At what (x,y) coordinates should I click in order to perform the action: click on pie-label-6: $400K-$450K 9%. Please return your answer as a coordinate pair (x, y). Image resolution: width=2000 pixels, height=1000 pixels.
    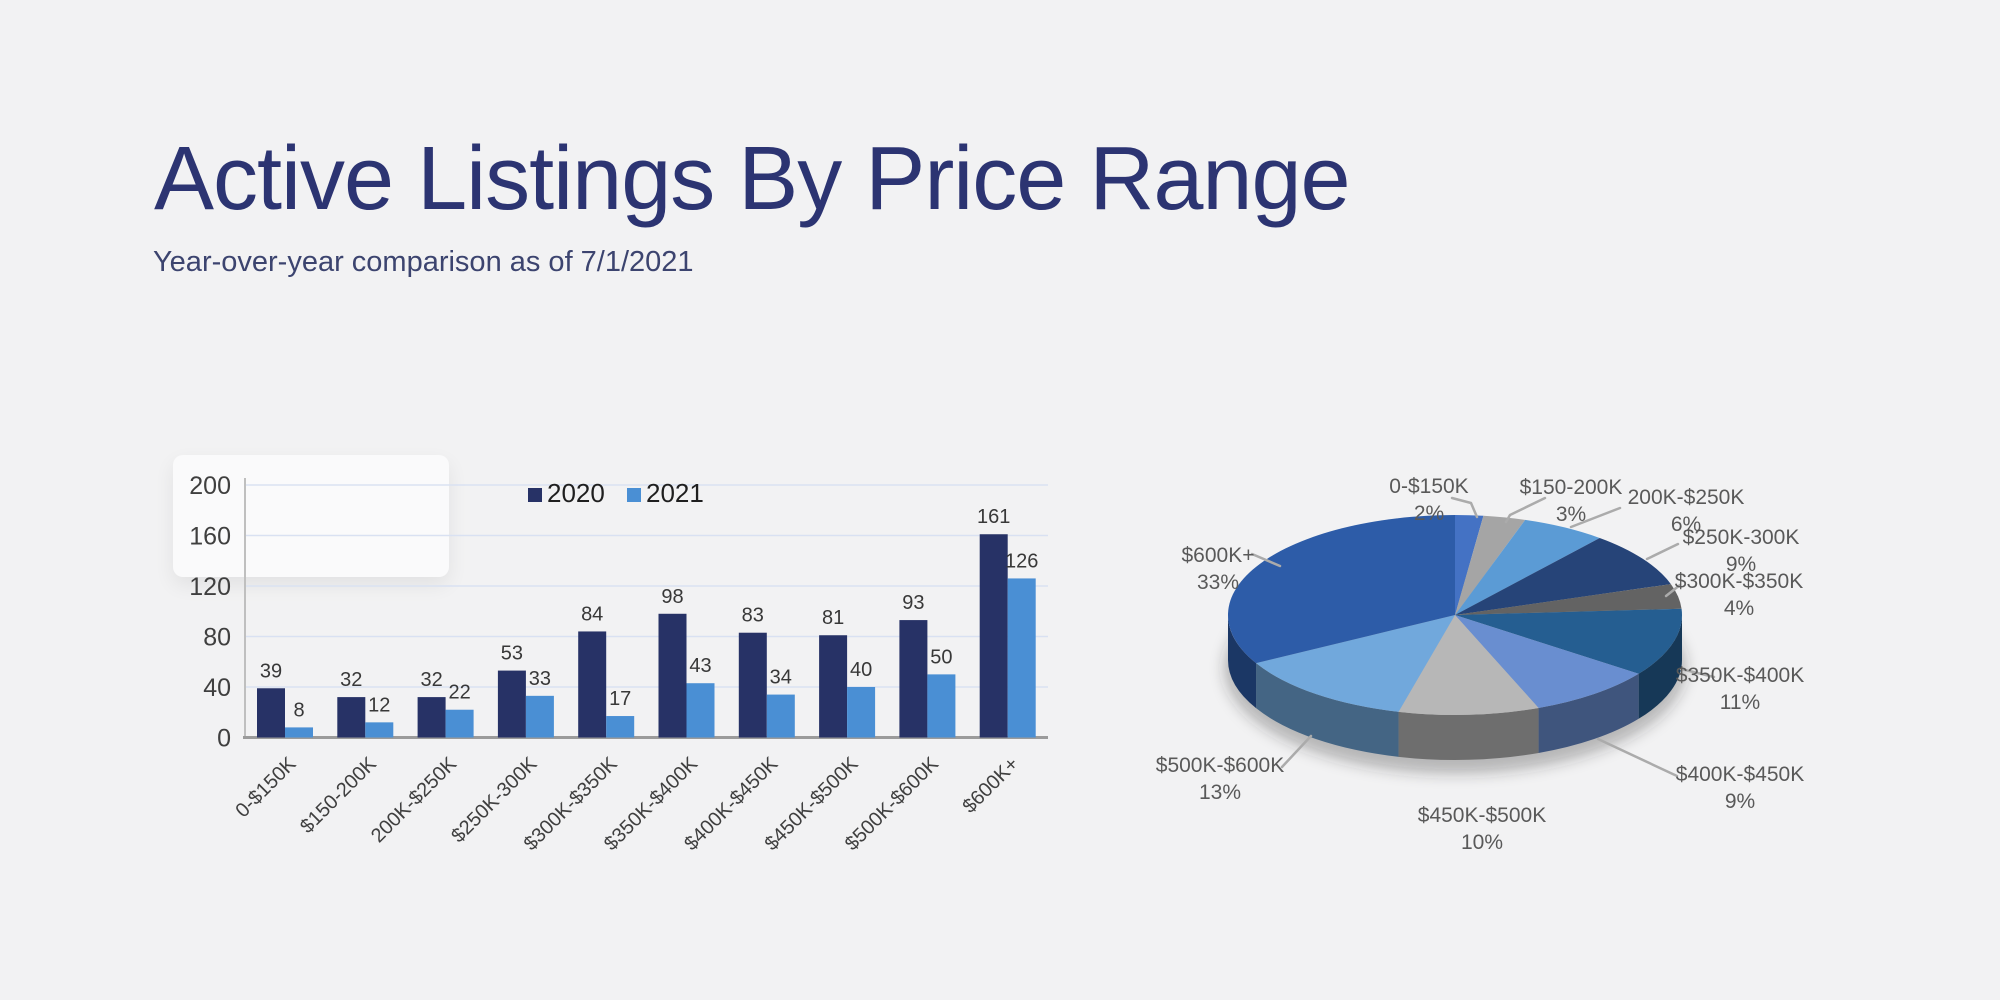
    Looking at the image, I should click on (1740, 788).